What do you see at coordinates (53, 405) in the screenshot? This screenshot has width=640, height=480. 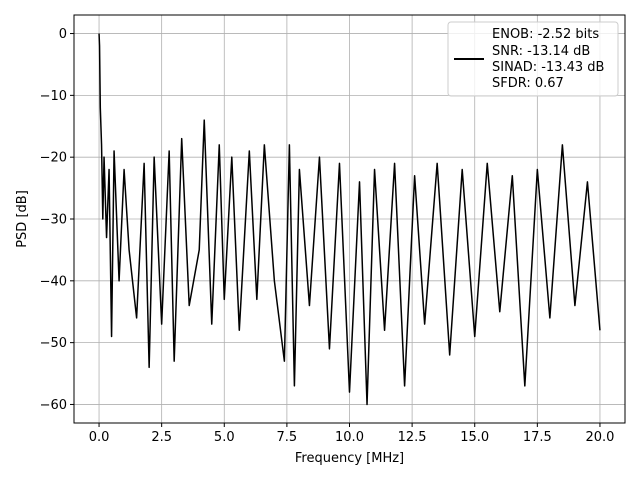 I see `y-tick-label: −60` at bounding box center [53, 405].